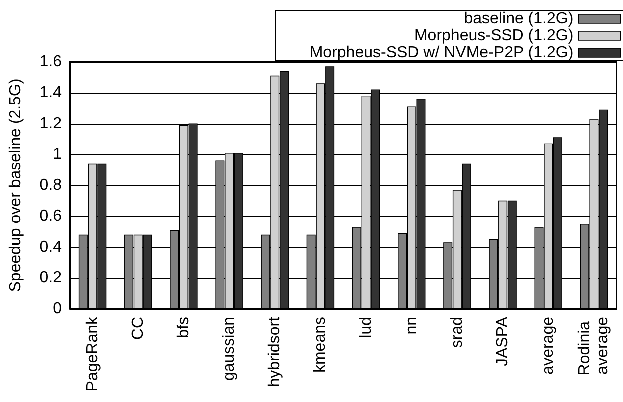 This screenshot has width=623, height=402. I want to click on y-tick-label: 0.8, so click(51, 185).